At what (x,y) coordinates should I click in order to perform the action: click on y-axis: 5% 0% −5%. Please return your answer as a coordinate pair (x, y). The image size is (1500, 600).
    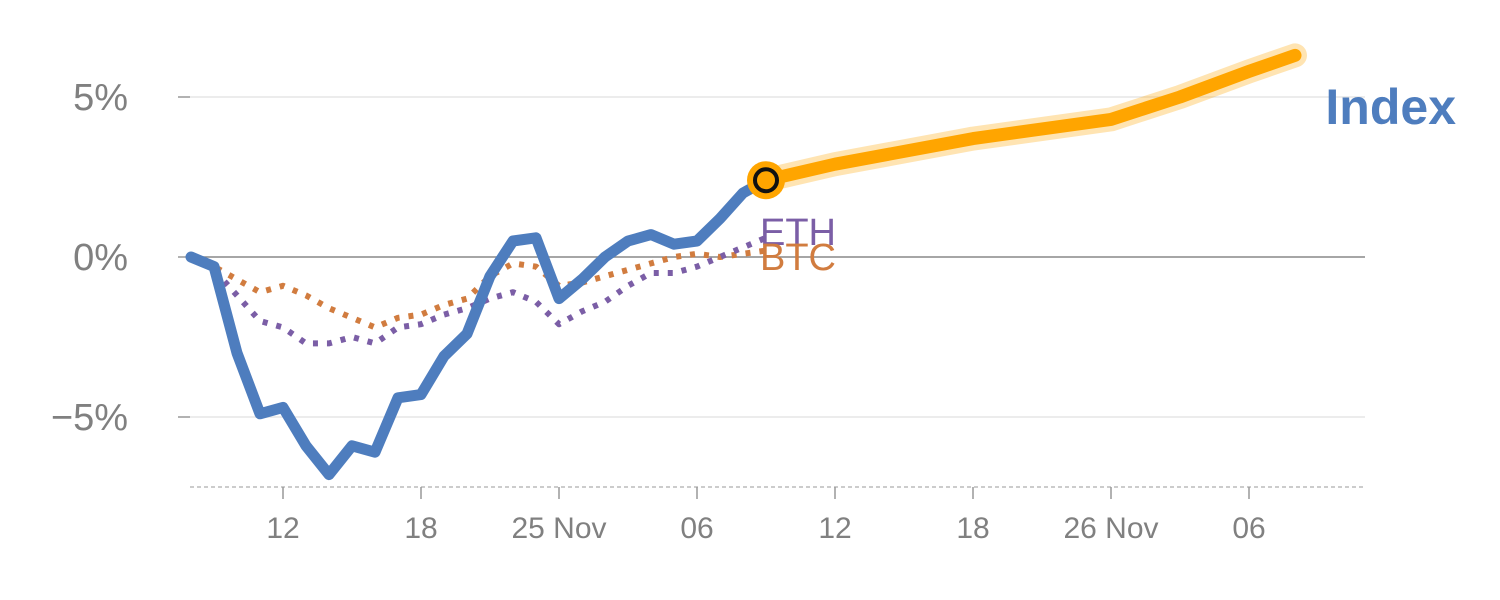
    Looking at the image, I should click on (120, 258).